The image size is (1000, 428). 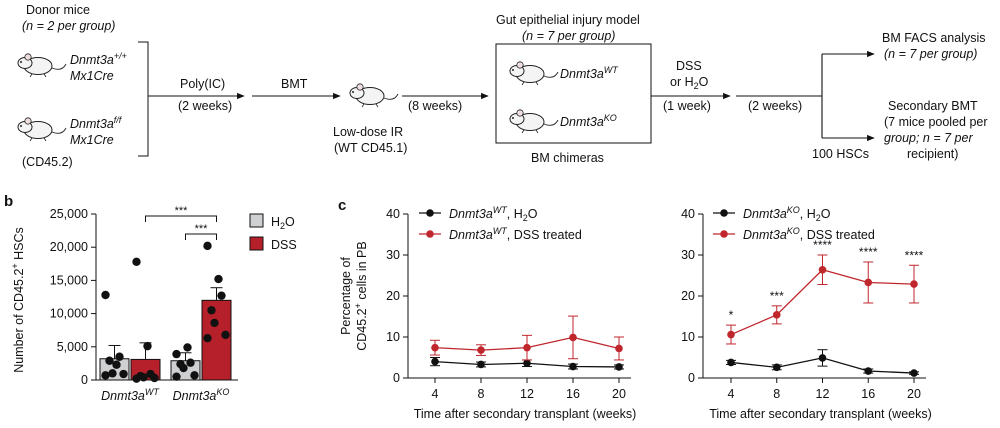 I want to click on y-tick-label: 10, so click(x=393, y=337).